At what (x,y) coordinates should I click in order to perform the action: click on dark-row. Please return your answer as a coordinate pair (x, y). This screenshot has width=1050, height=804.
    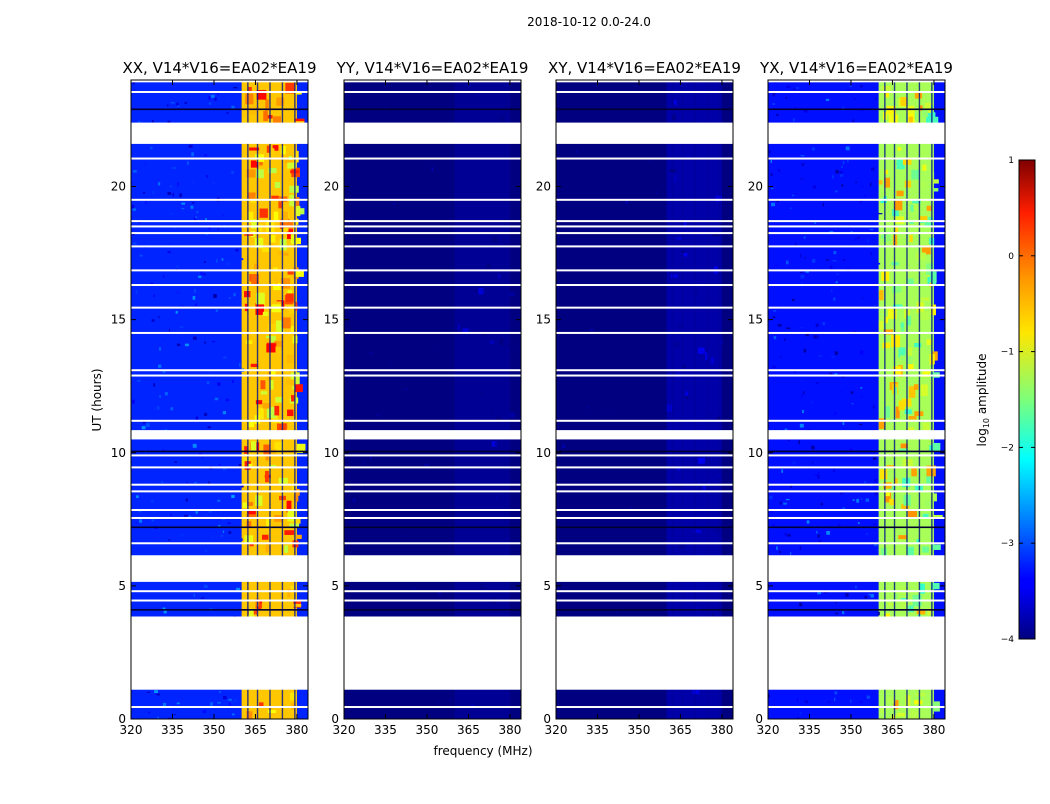
    Looking at the image, I should click on (856, 610).